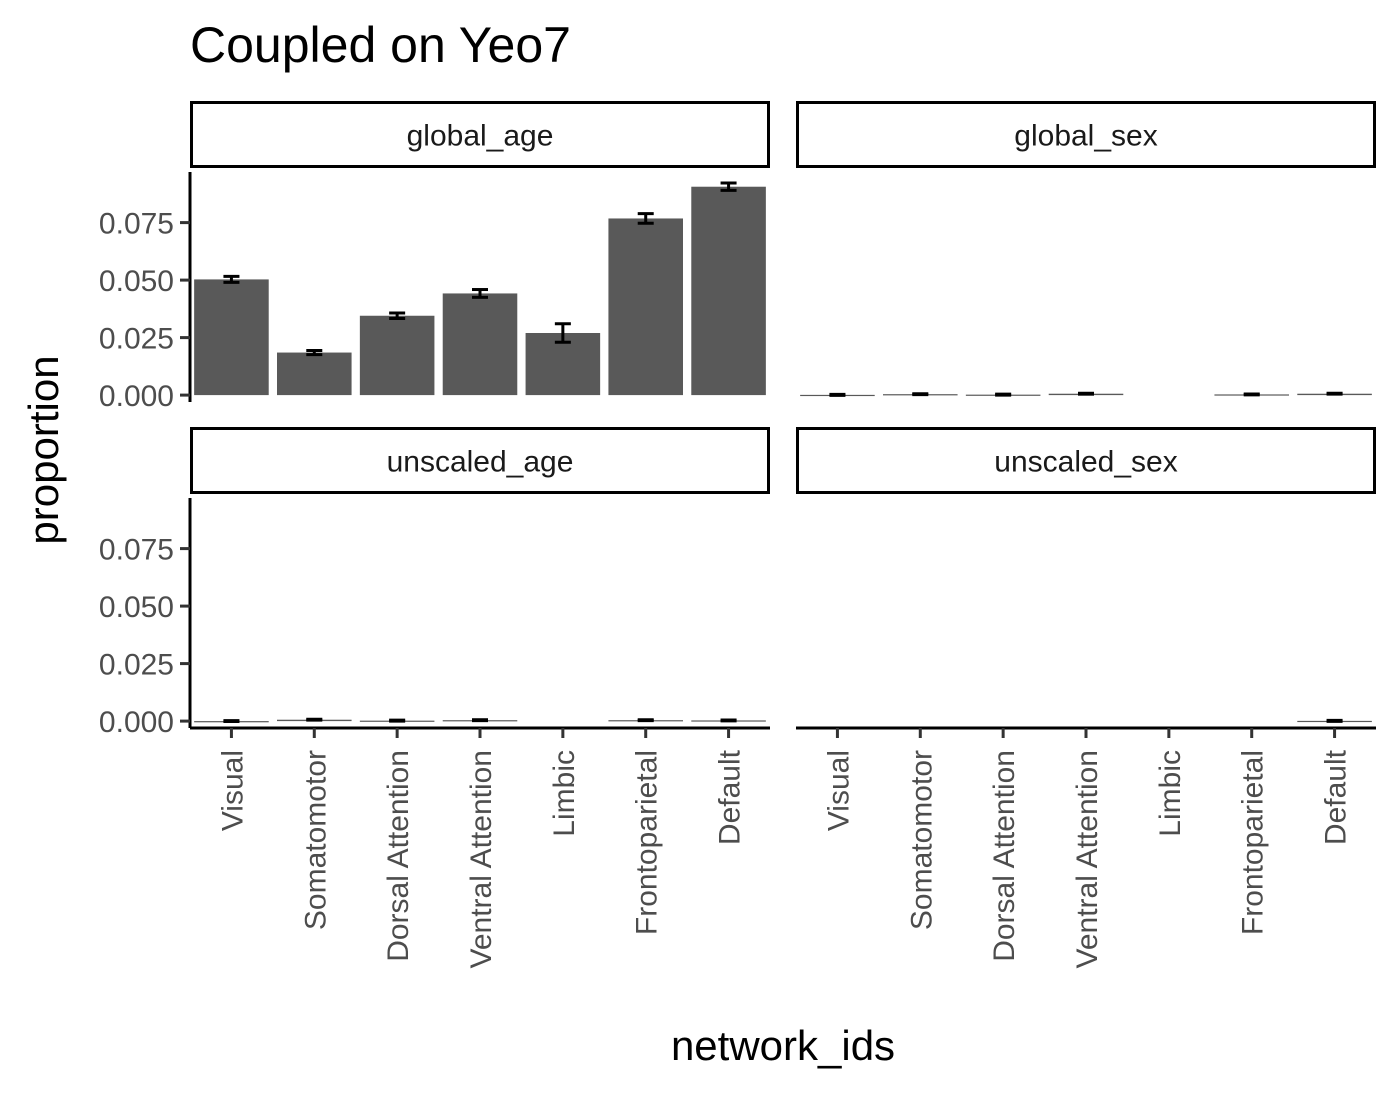 This screenshot has width=1400, height=1098. I want to click on chart-title: Coupled on Yeo7, so click(380, 45).